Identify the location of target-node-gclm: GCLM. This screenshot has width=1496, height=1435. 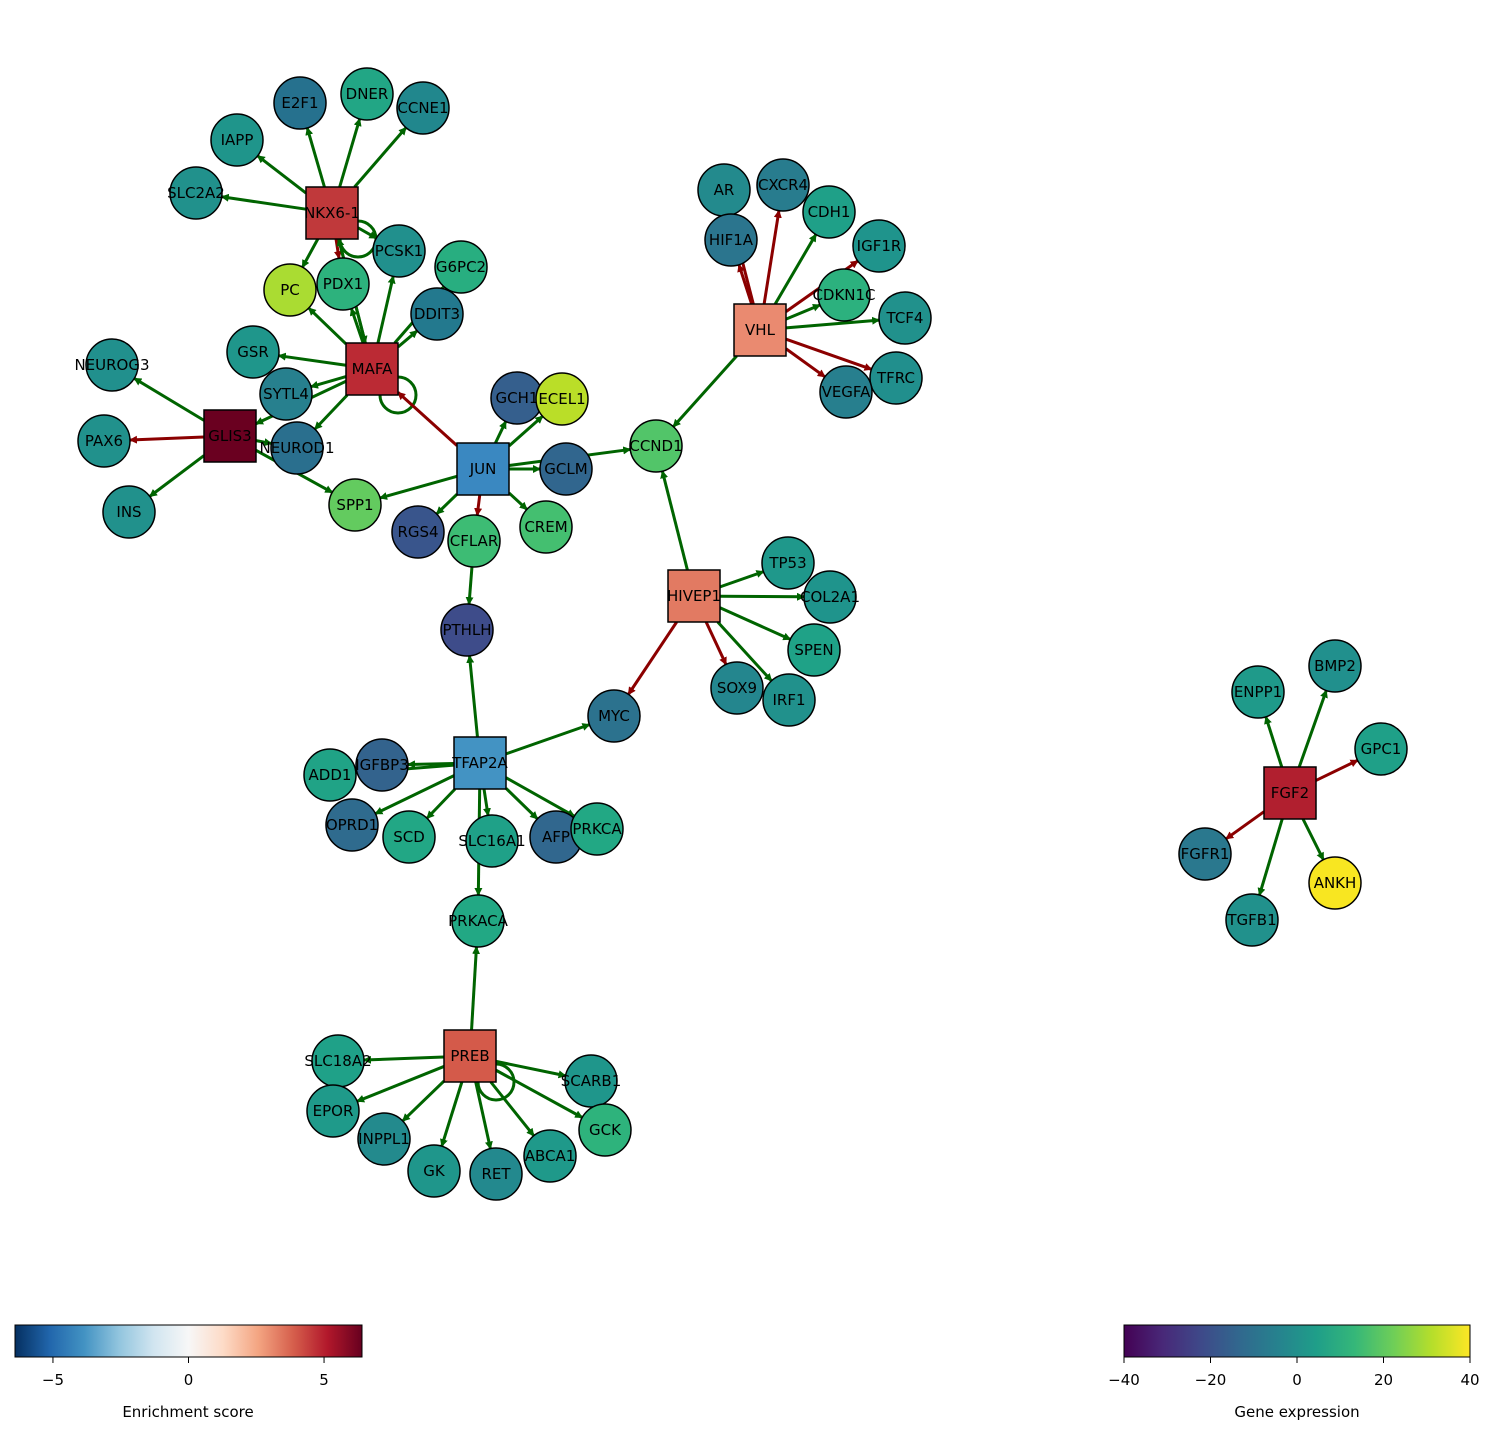
(566, 469).